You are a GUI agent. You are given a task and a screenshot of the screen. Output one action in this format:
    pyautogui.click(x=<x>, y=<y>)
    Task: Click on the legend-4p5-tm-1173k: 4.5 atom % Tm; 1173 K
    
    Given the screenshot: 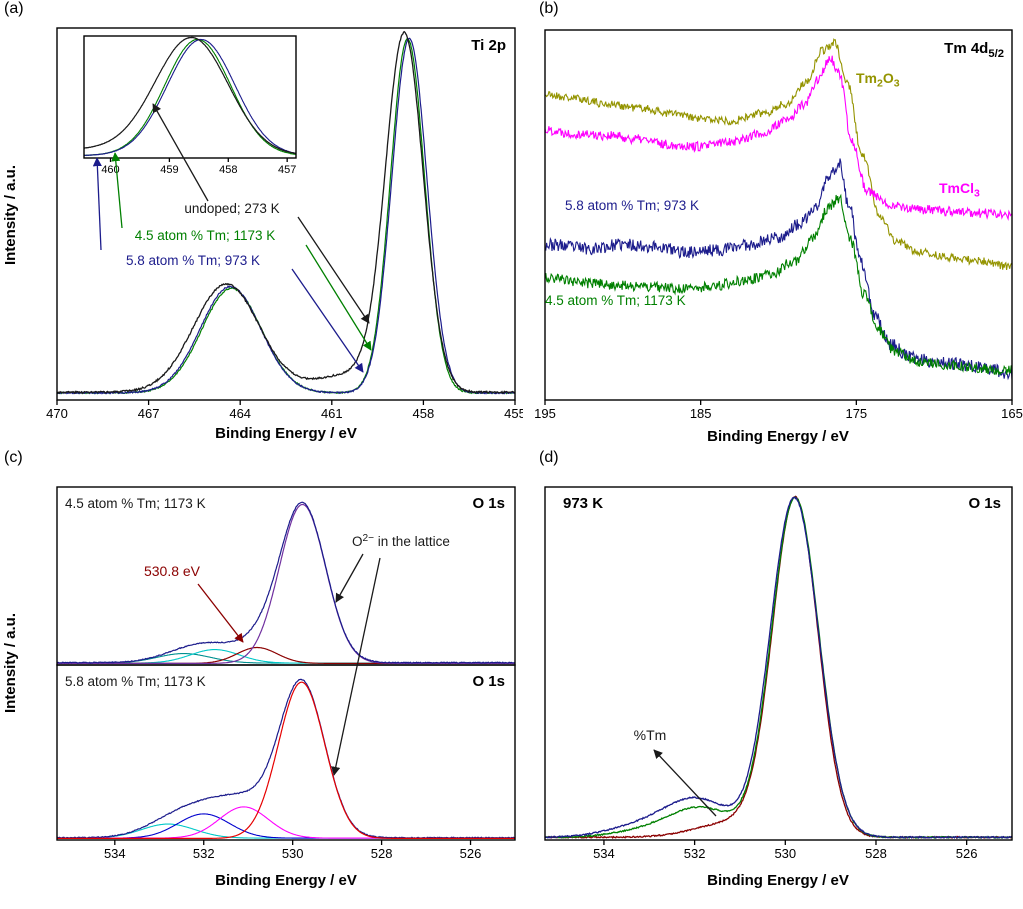 What is the action you would take?
    pyautogui.click(x=205, y=235)
    